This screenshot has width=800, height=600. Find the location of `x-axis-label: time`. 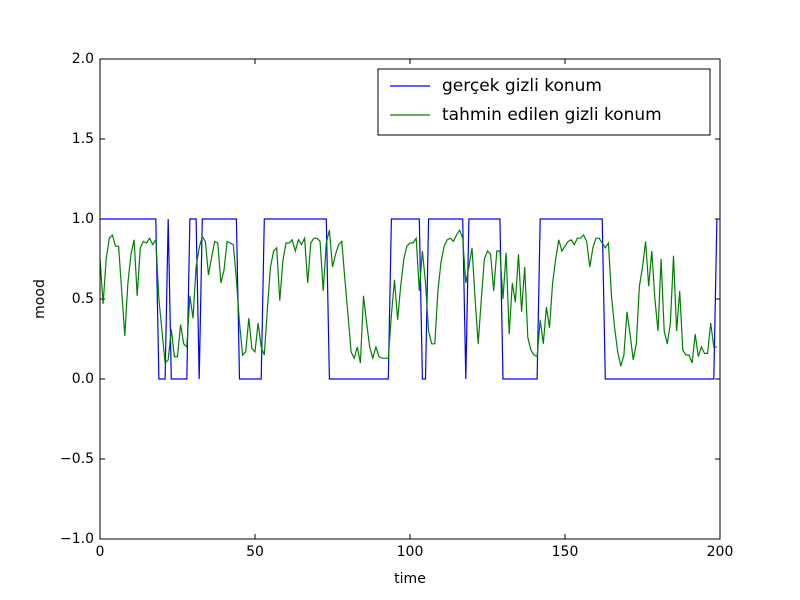

x-axis-label: time is located at coordinates (410, 579).